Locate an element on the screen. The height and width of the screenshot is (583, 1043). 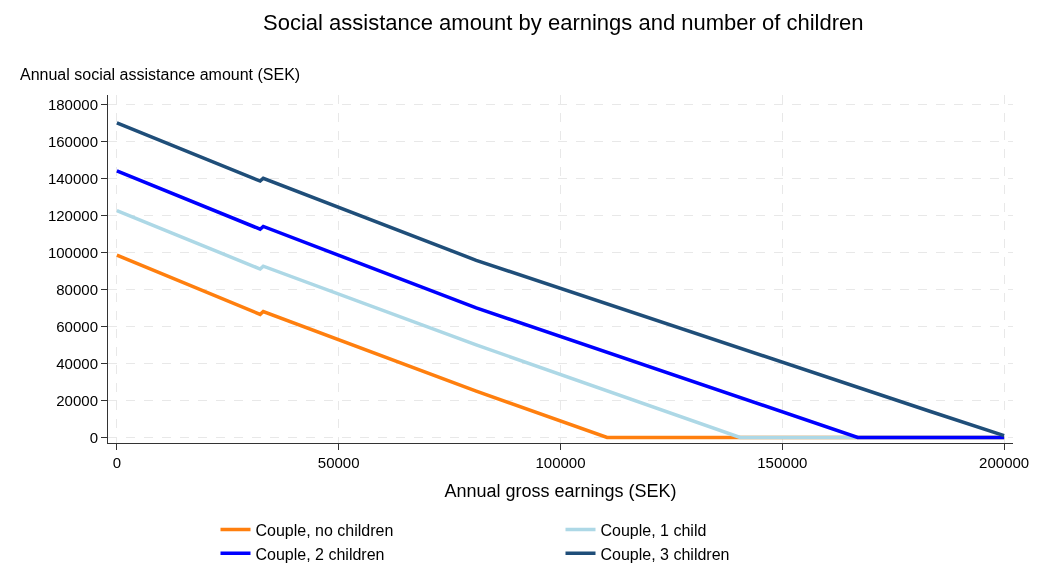
legend-label: Couple, no children is located at coordinates (324, 530).